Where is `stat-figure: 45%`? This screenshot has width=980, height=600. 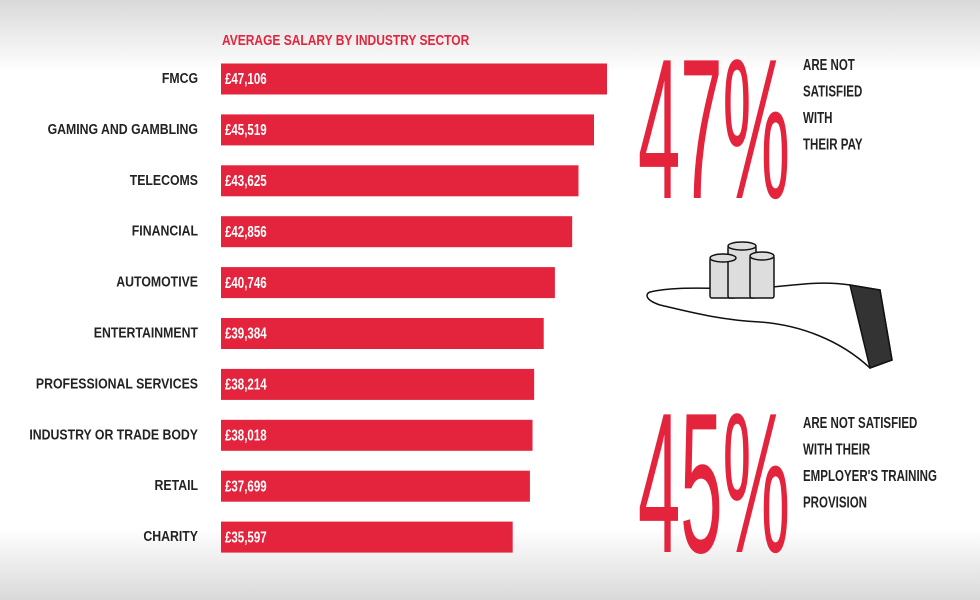 stat-figure: 45% is located at coordinates (714, 483).